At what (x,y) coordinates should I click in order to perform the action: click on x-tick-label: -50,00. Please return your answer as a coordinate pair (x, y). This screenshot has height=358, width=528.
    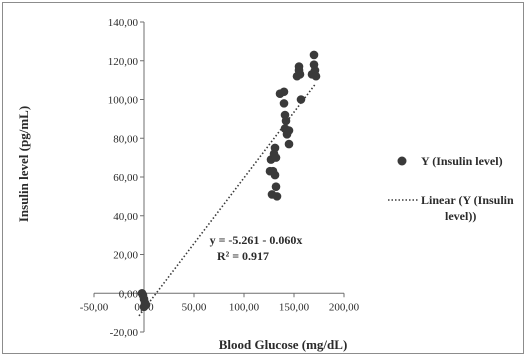
    Looking at the image, I should click on (94, 307).